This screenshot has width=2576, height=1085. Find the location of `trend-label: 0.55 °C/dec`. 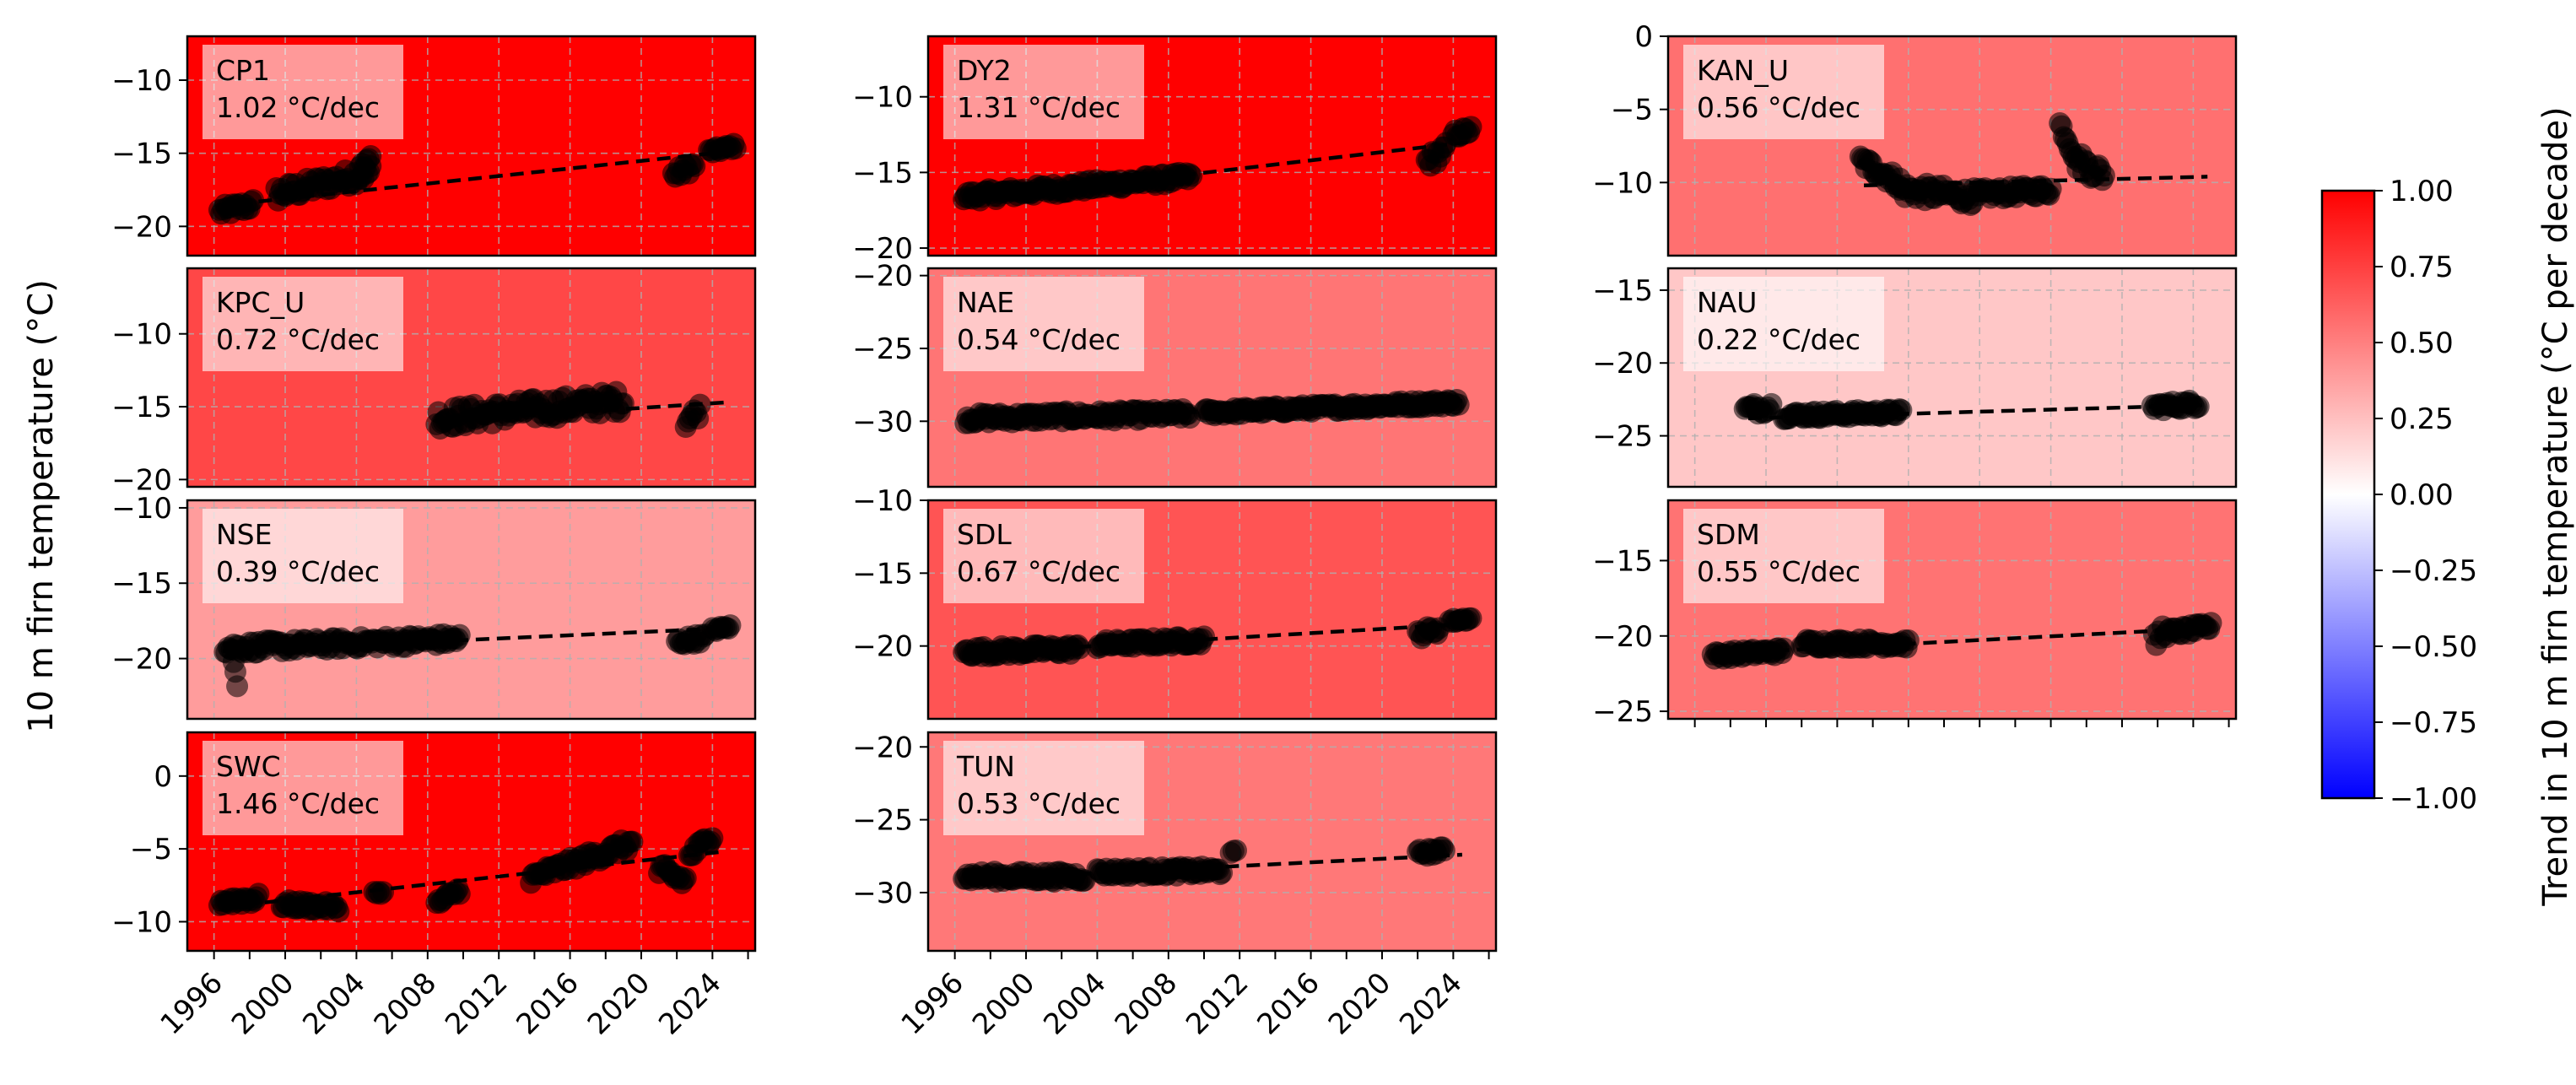

trend-label: 0.55 °C/dec is located at coordinates (1779, 571).